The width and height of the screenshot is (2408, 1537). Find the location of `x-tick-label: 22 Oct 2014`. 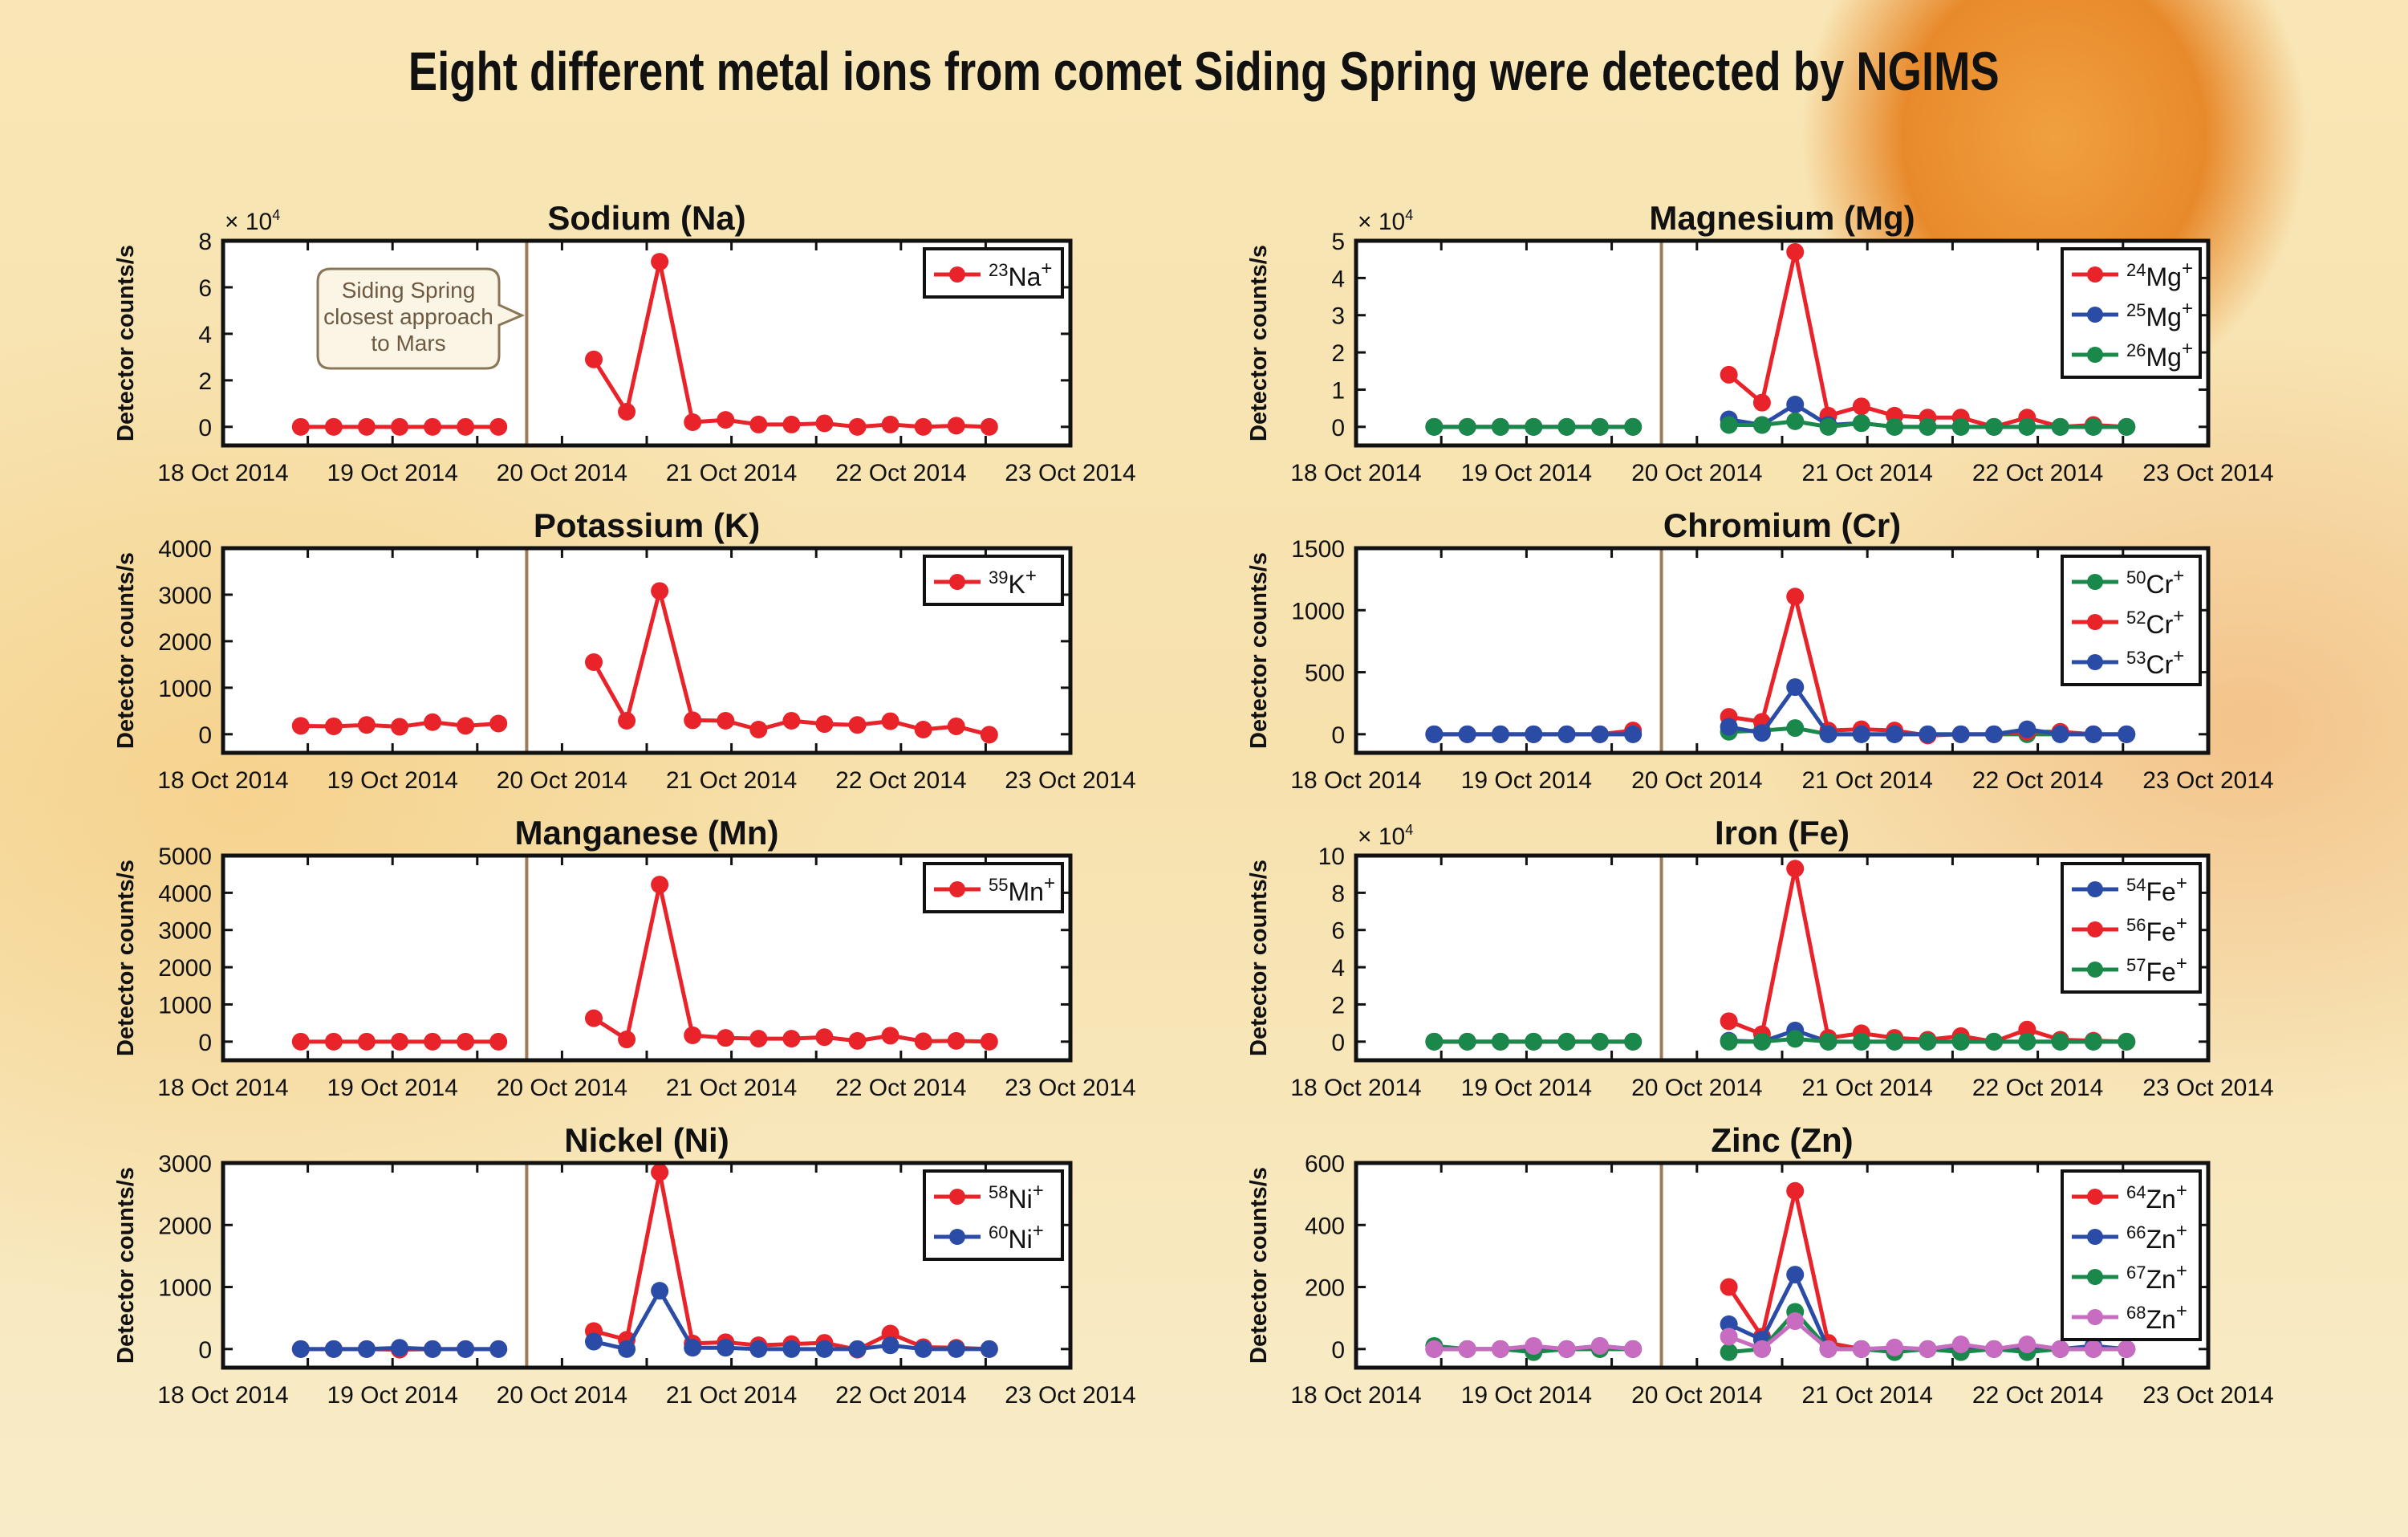

x-tick-label: 22 Oct 2014 is located at coordinates (2037, 473).